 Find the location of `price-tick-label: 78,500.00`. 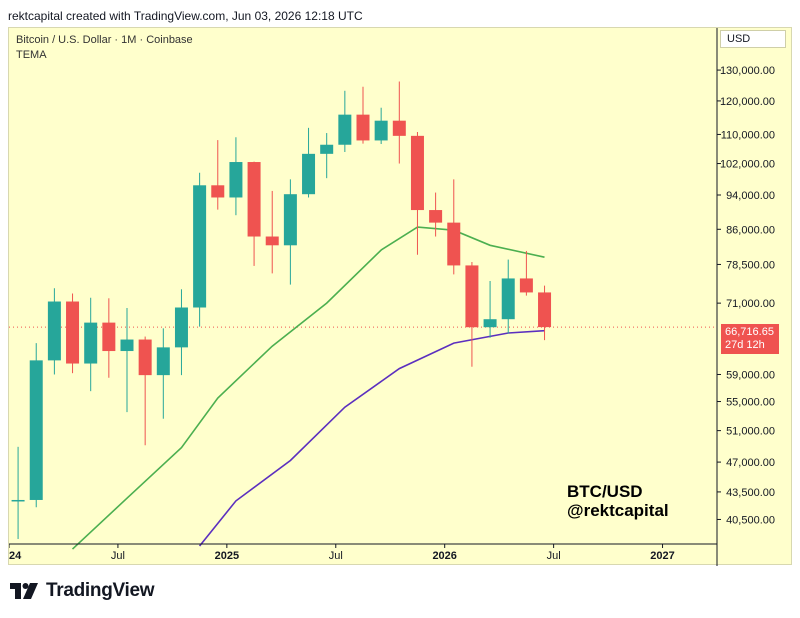

price-tick-label: 78,500.00 is located at coordinates (750, 265).